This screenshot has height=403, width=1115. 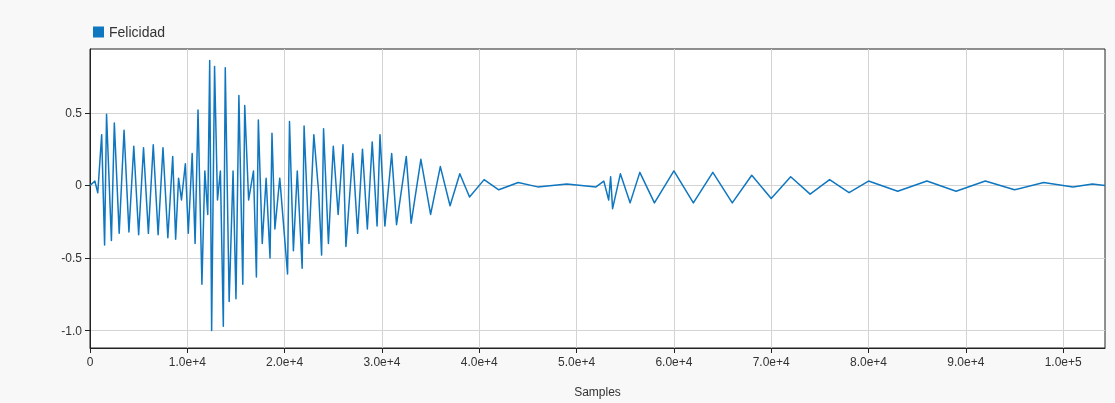 What do you see at coordinates (597, 392) in the screenshot?
I see `x-axis-title: Samples` at bounding box center [597, 392].